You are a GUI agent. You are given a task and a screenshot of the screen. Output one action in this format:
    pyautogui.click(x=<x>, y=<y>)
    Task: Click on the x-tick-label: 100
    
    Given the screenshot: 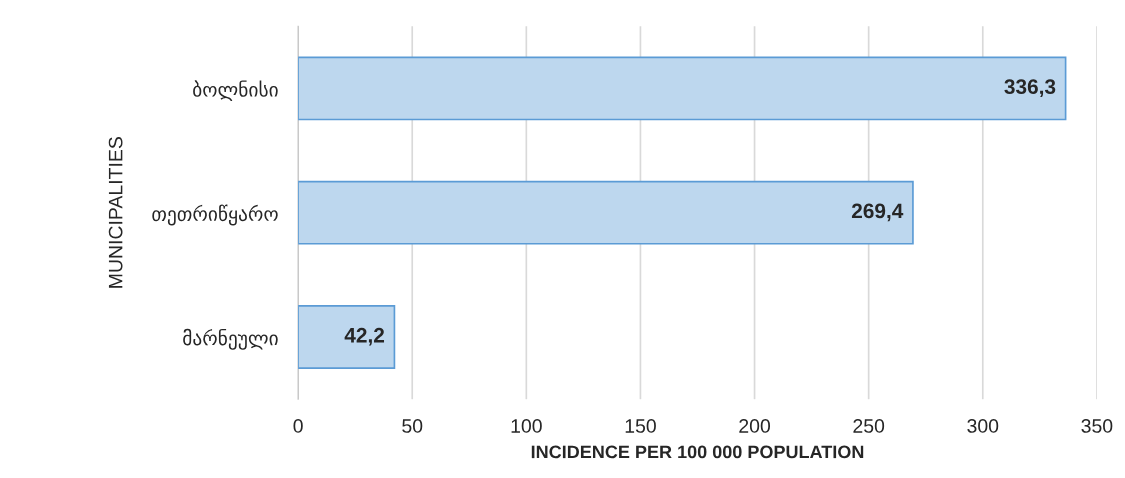 What is the action you would take?
    pyautogui.click(x=526, y=426)
    